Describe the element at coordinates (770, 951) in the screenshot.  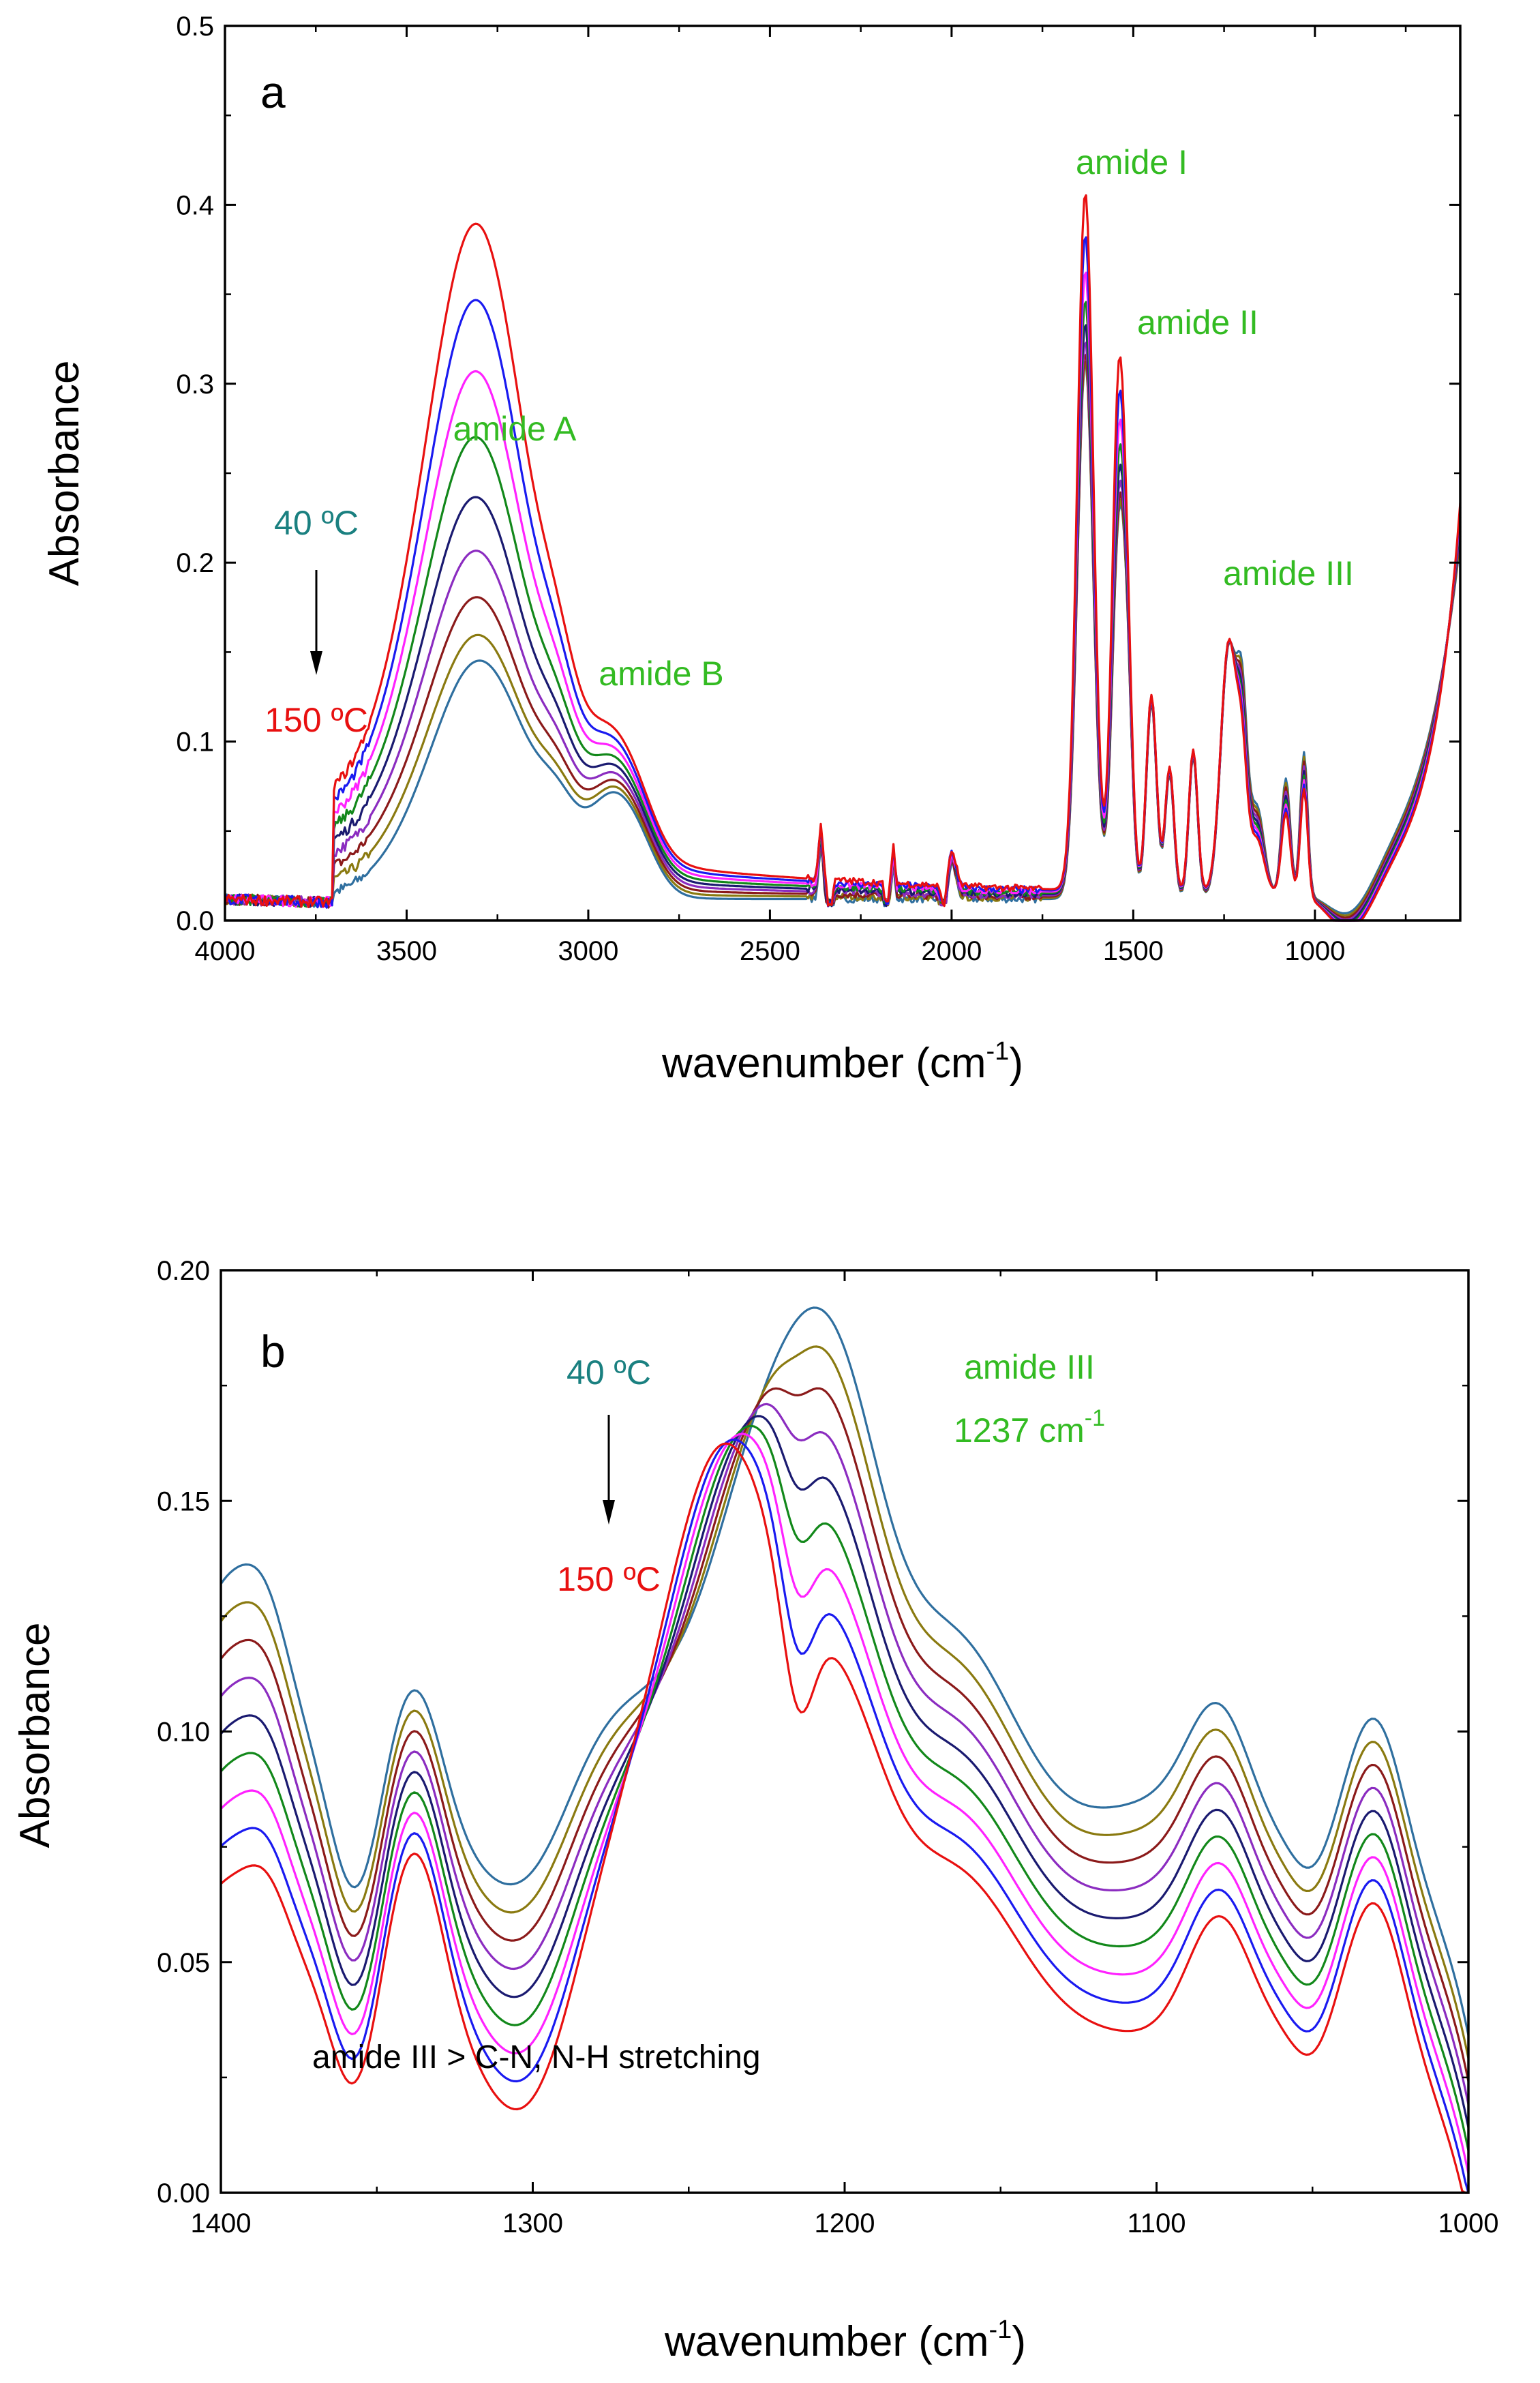
I see `x-tick-label: 2500` at that location.